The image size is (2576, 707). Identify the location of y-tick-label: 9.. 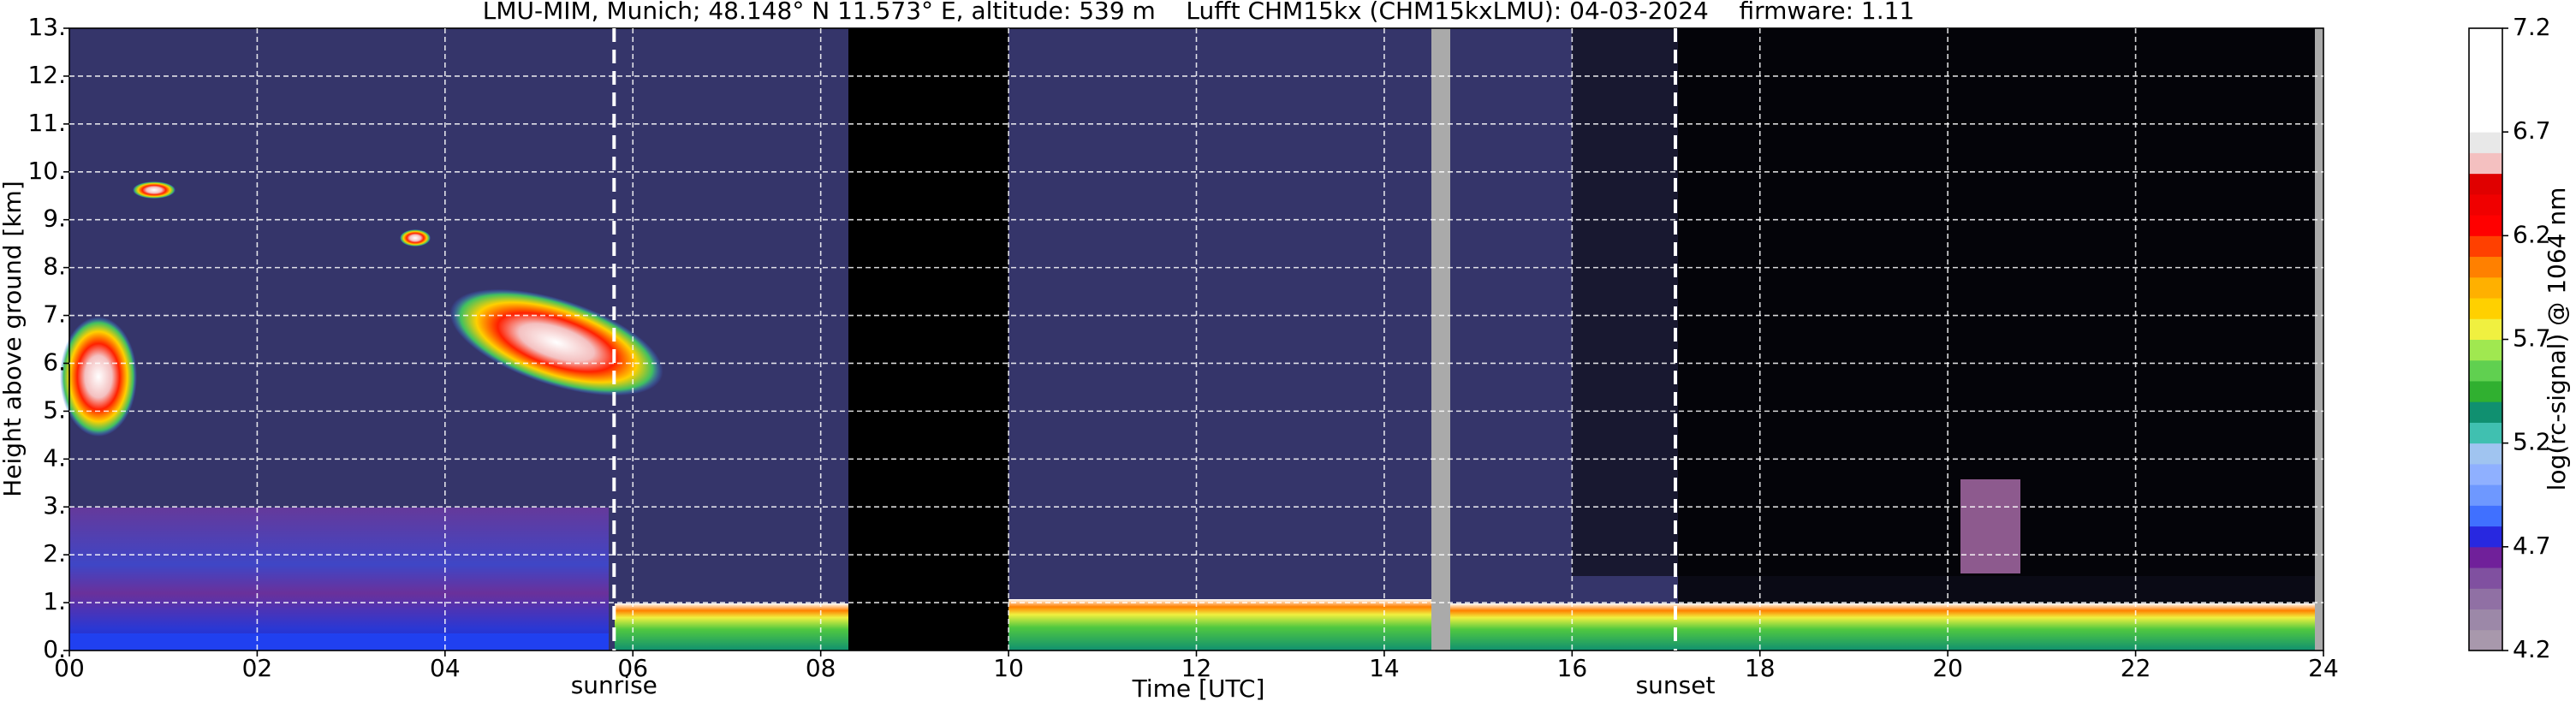
(55, 219).